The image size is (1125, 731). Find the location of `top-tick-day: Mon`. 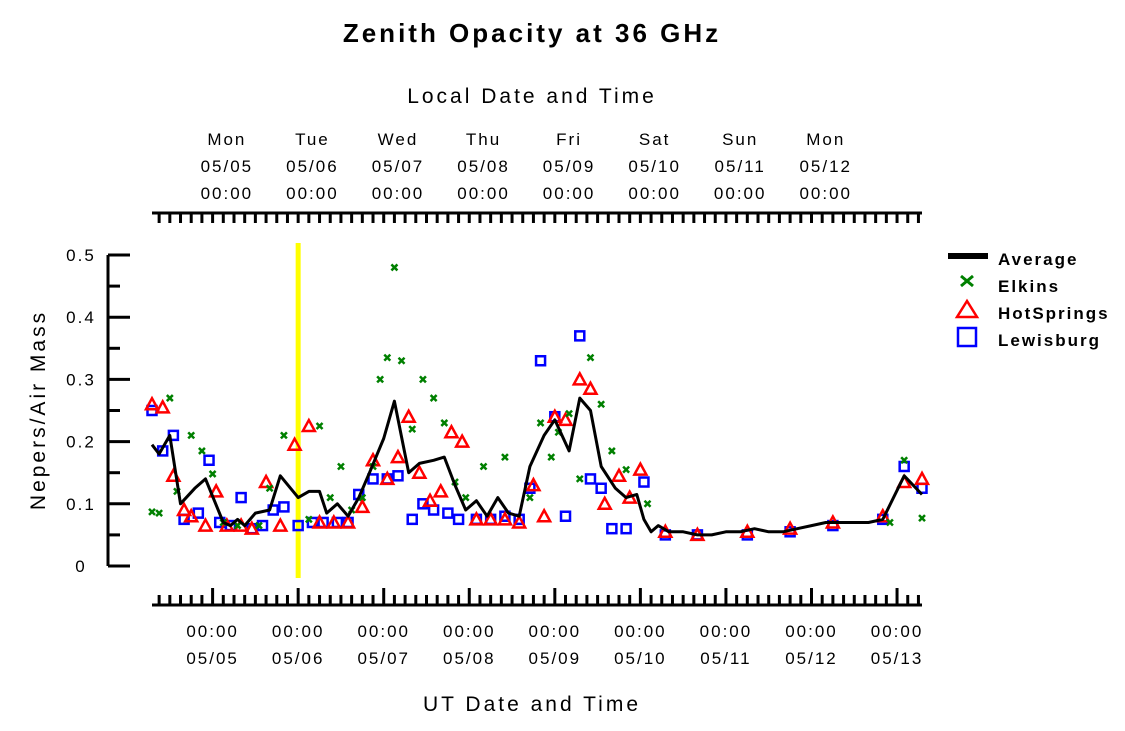

top-tick-day: Mon is located at coordinates (825, 139).